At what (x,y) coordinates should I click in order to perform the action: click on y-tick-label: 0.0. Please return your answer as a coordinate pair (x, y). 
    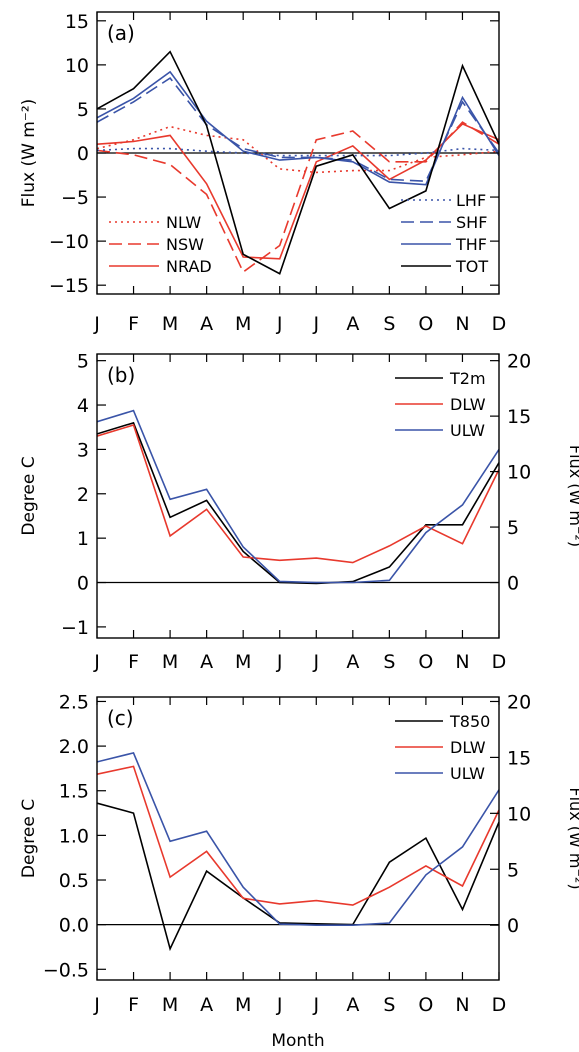
    Looking at the image, I should click on (74, 926).